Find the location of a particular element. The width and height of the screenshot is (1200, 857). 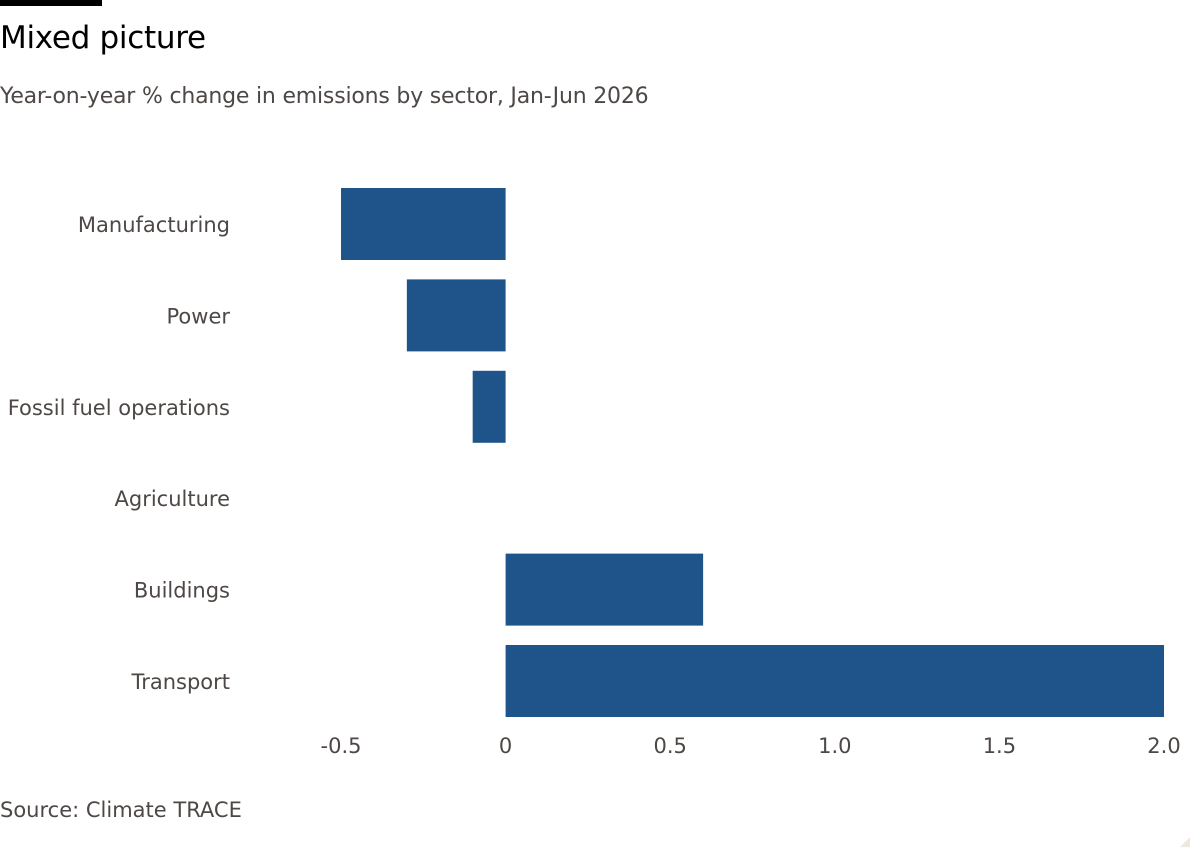

x-tick-labels: -0.5 0 0.5 1.0 1.5 2.0 is located at coordinates (751, 746).